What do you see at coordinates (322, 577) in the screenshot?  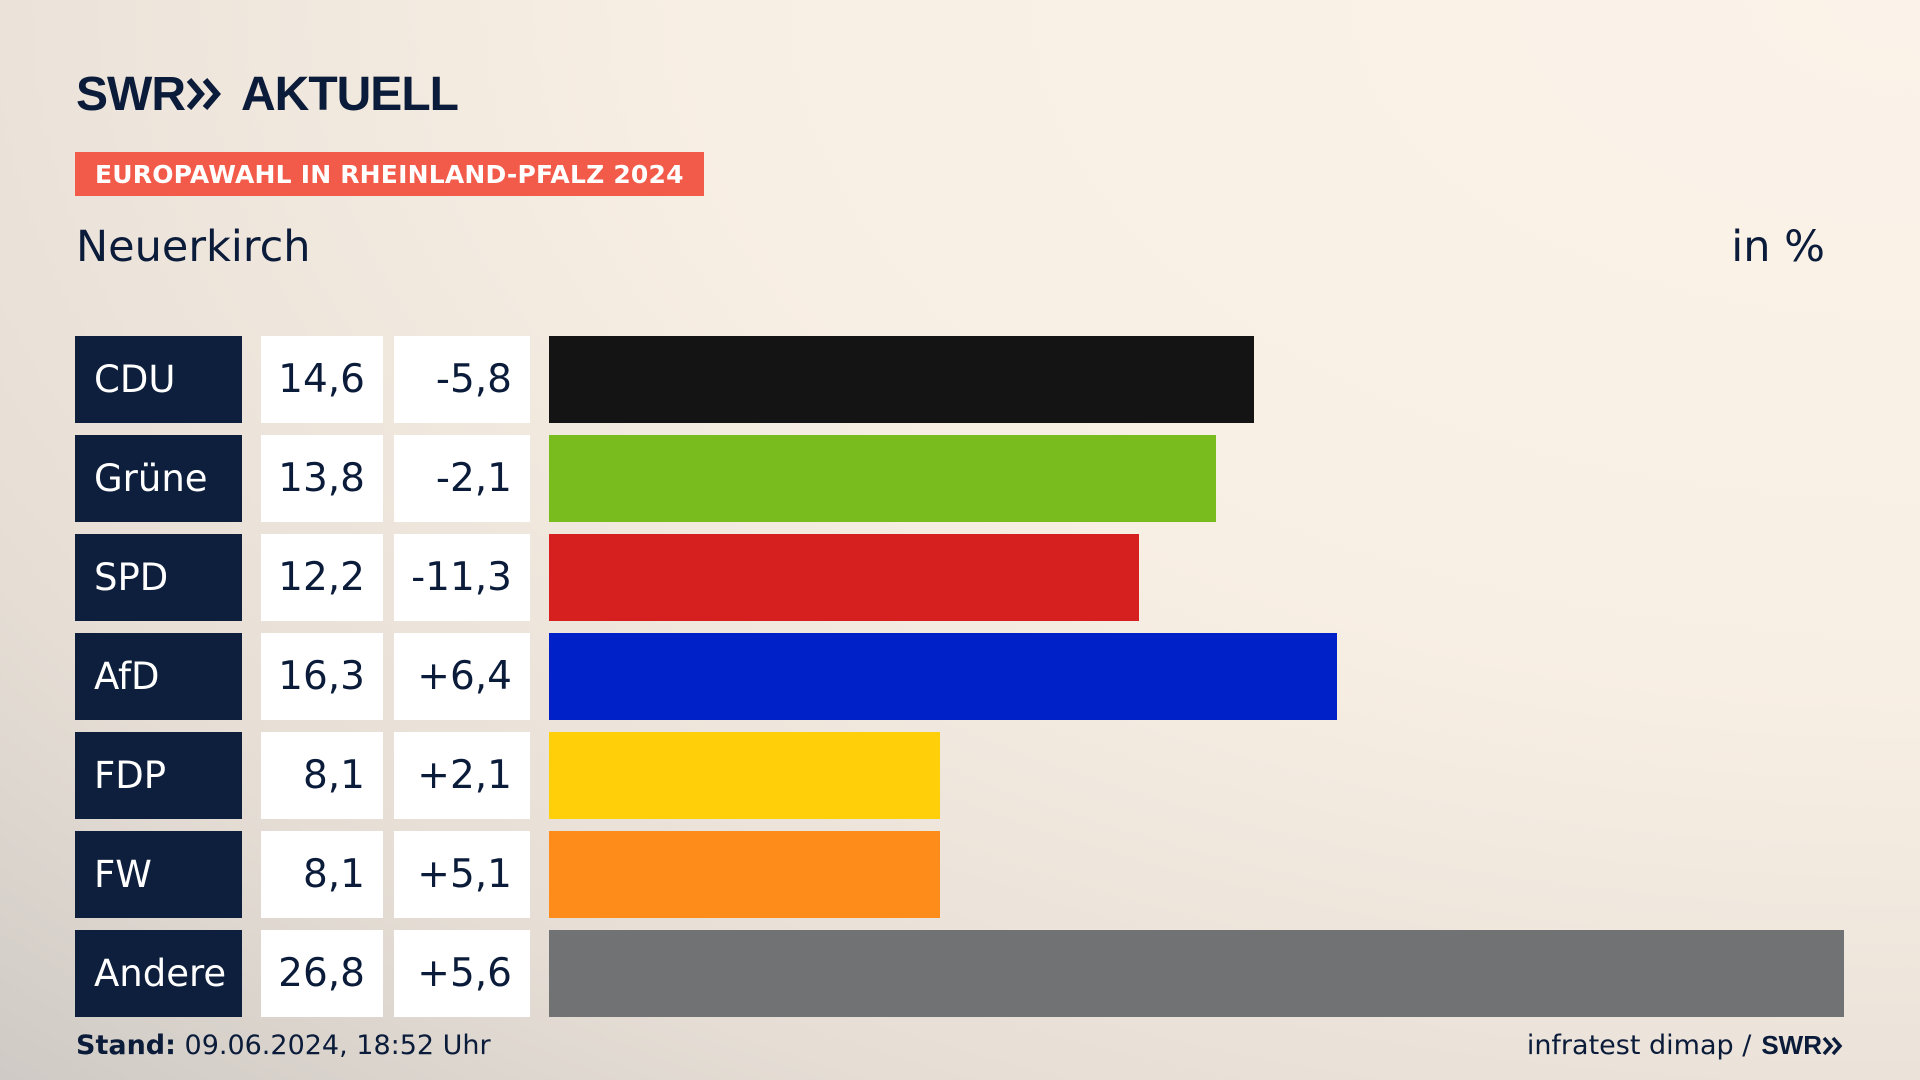 I see `value-label: 12,2` at bounding box center [322, 577].